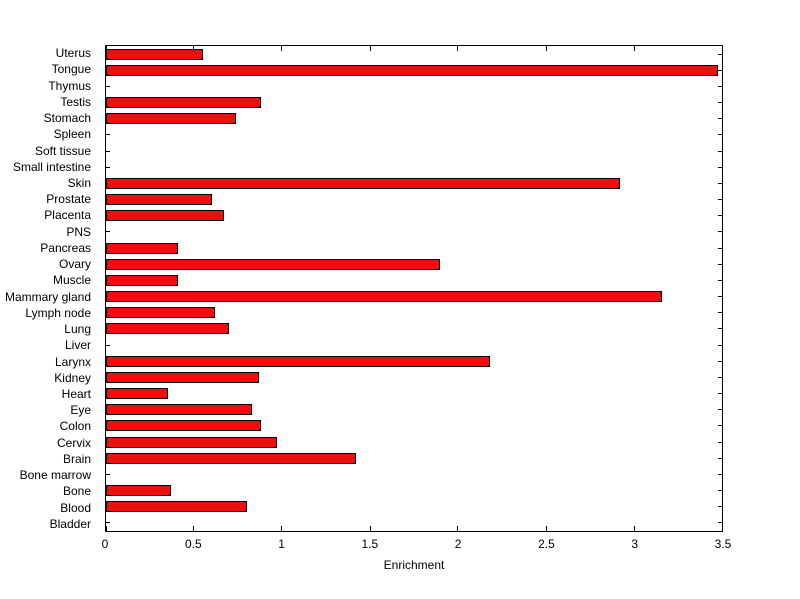 The image size is (800, 599). What do you see at coordinates (67, 215) in the screenshot?
I see `y-tick-label: Placenta` at bounding box center [67, 215].